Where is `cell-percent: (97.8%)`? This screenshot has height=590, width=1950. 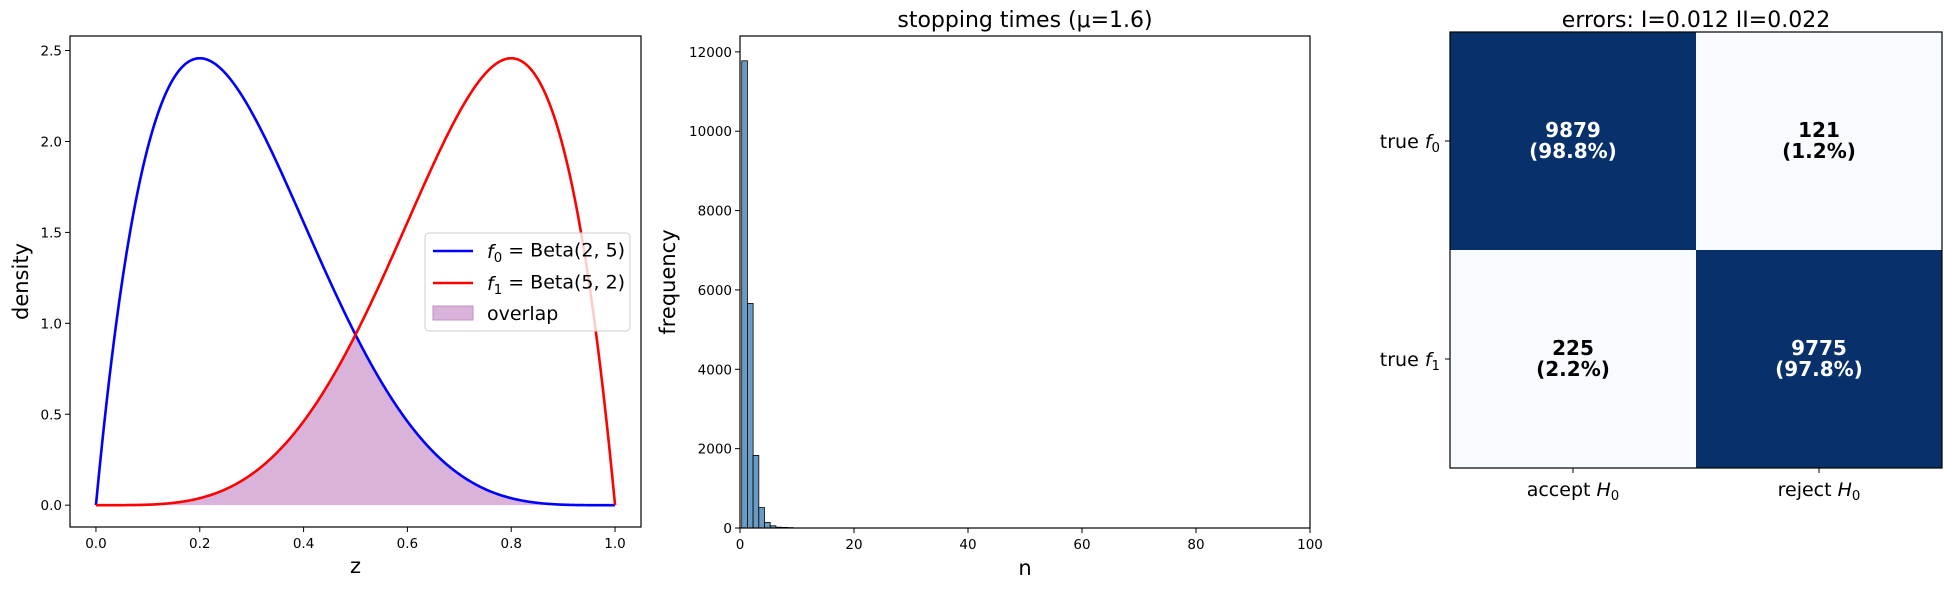 cell-percent: (97.8%) is located at coordinates (1819, 369).